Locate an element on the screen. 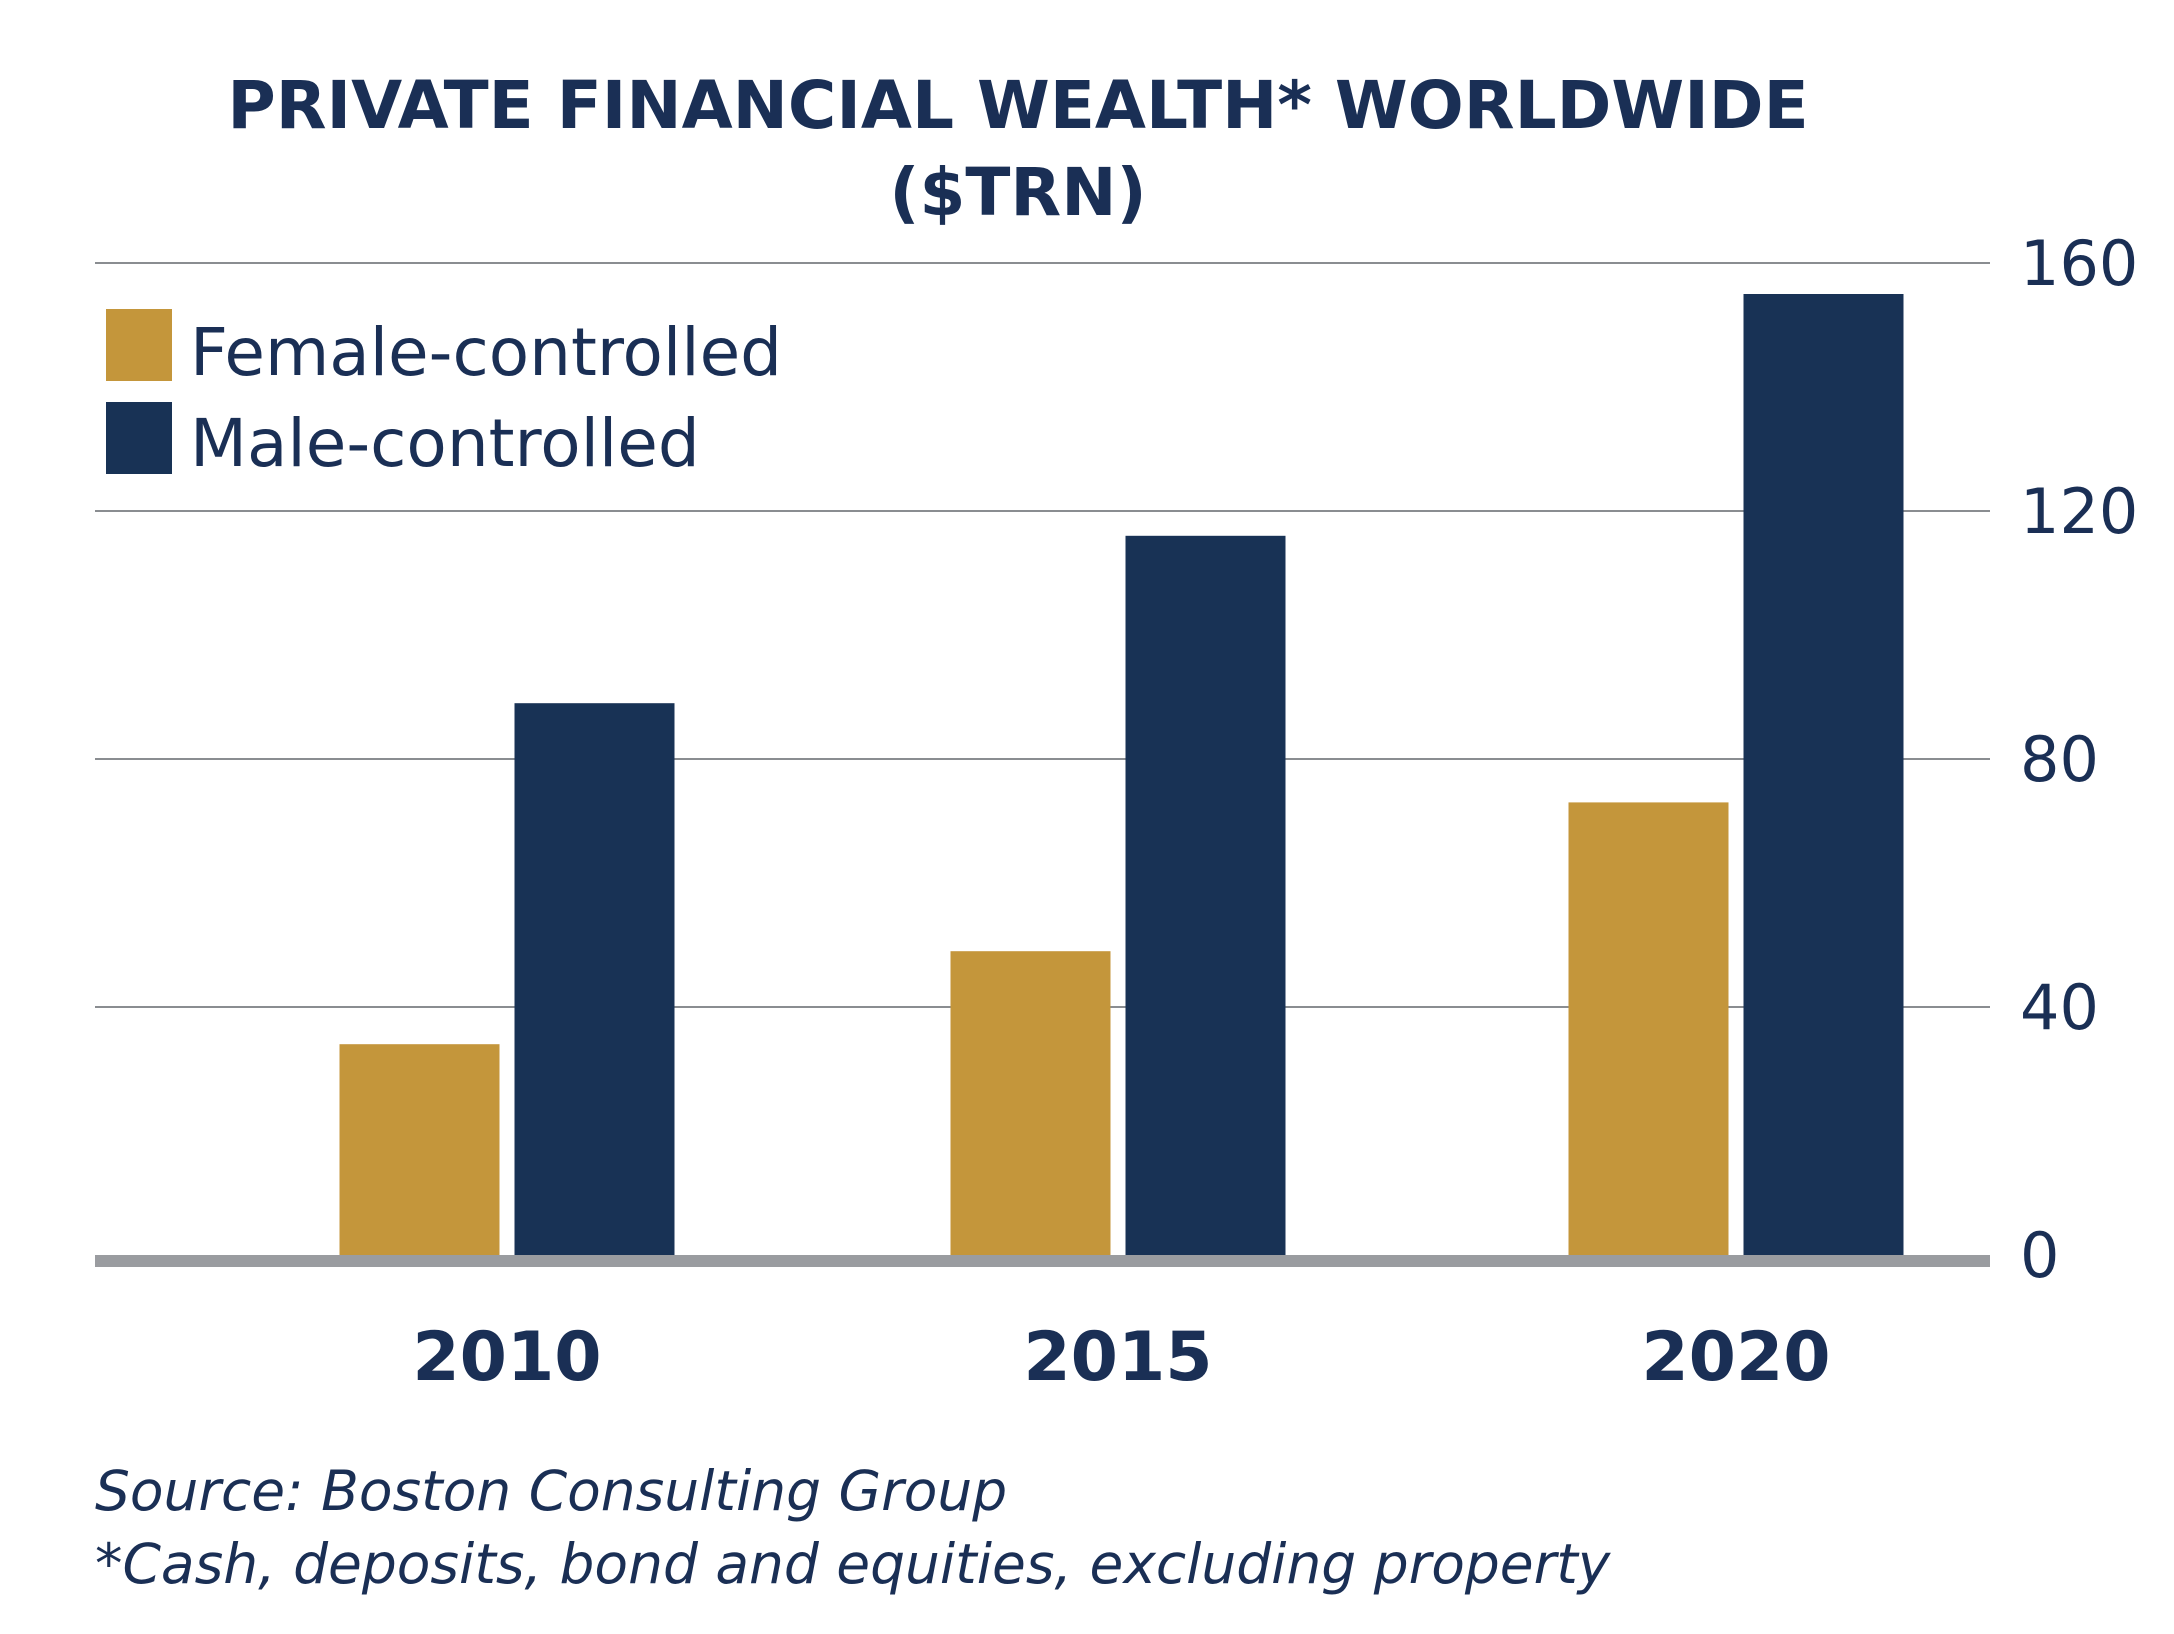 The height and width of the screenshot is (1634, 2174). legend-label-female: Female-controlled is located at coordinates (486, 352).